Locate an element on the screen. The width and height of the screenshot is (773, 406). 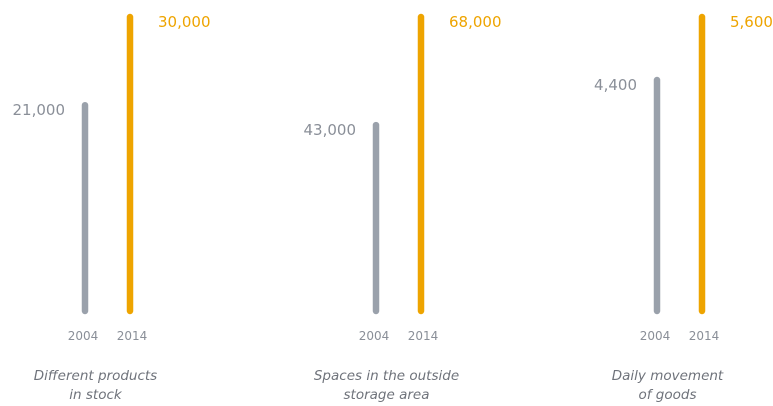
value-label-2014: 68,000 is located at coordinates (475, 22).